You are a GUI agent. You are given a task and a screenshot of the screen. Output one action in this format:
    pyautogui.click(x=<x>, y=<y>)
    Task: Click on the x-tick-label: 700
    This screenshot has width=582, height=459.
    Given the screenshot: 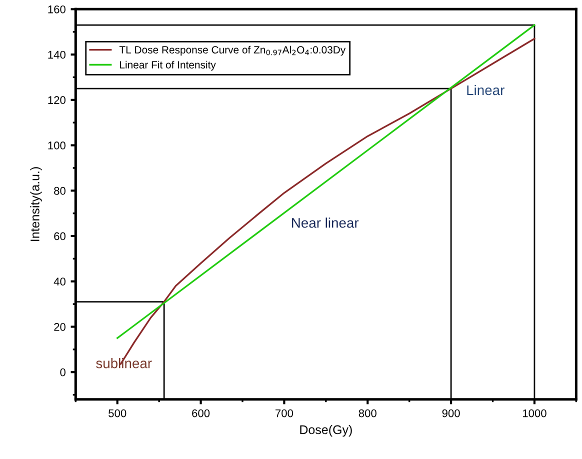 What is the action you would take?
    pyautogui.click(x=285, y=413)
    